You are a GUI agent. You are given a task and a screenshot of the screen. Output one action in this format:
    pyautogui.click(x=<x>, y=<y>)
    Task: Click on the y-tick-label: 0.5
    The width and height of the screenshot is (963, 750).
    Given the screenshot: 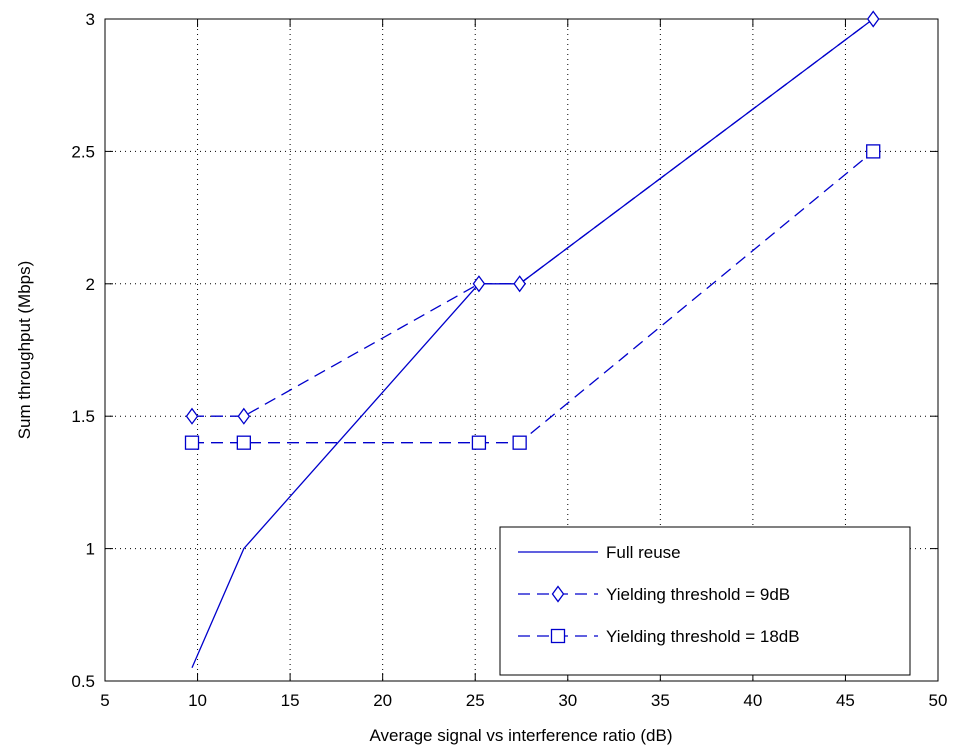 What is the action you would take?
    pyautogui.click(x=83, y=681)
    